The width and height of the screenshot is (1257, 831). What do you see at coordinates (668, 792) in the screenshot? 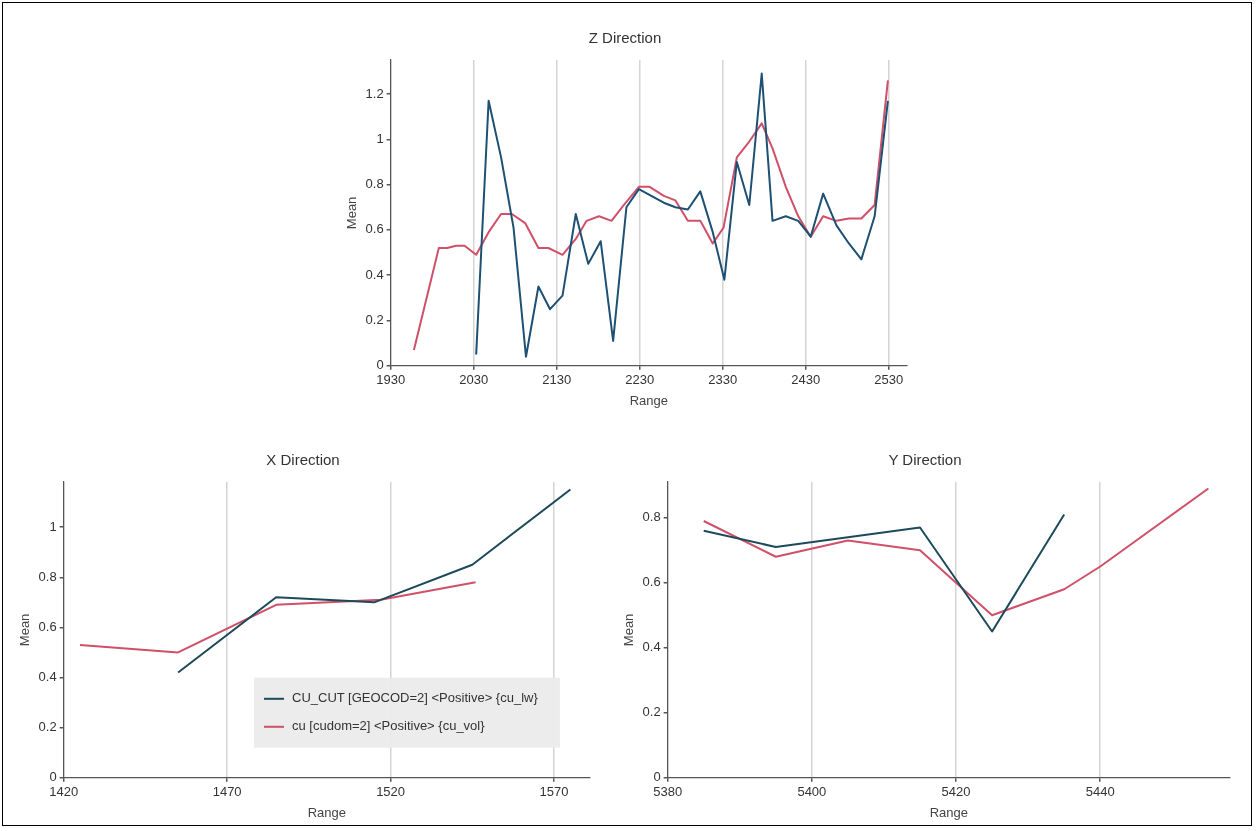
I see `x-tick-label: 5380` at bounding box center [668, 792].